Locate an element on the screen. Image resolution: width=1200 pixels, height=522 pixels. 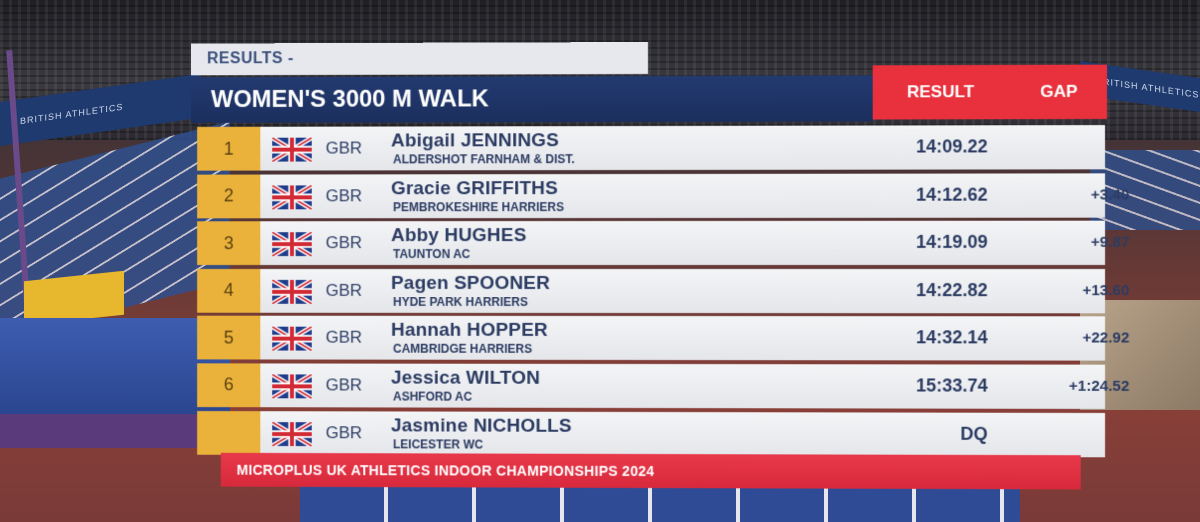
rank: 3 is located at coordinates (228, 243).